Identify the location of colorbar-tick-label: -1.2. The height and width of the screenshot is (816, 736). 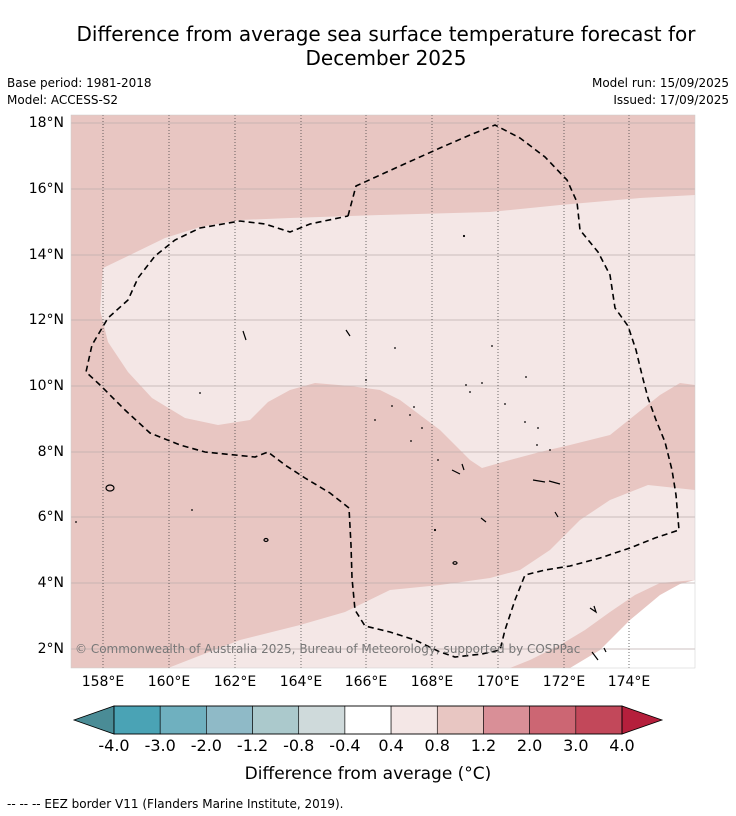
(252, 745).